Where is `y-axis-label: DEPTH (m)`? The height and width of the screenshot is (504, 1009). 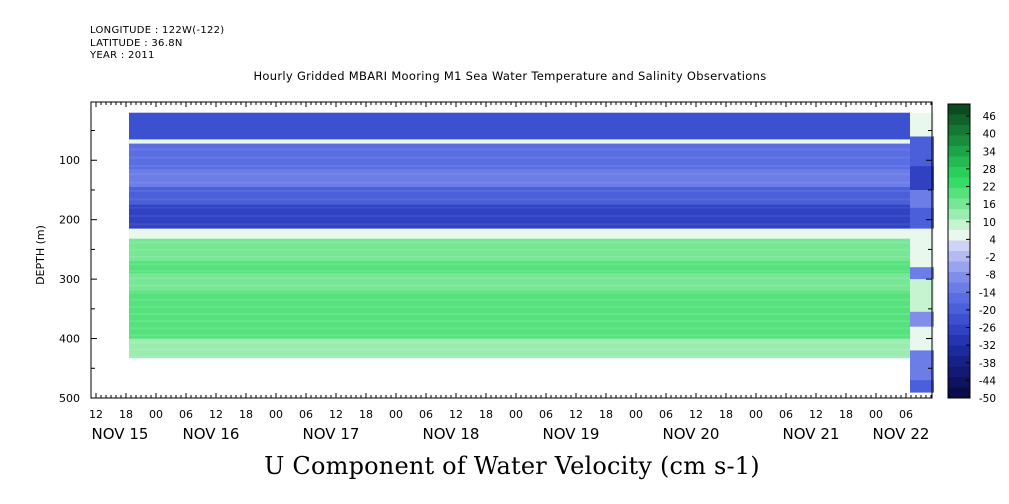 y-axis-label: DEPTH (m) is located at coordinates (40, 255).